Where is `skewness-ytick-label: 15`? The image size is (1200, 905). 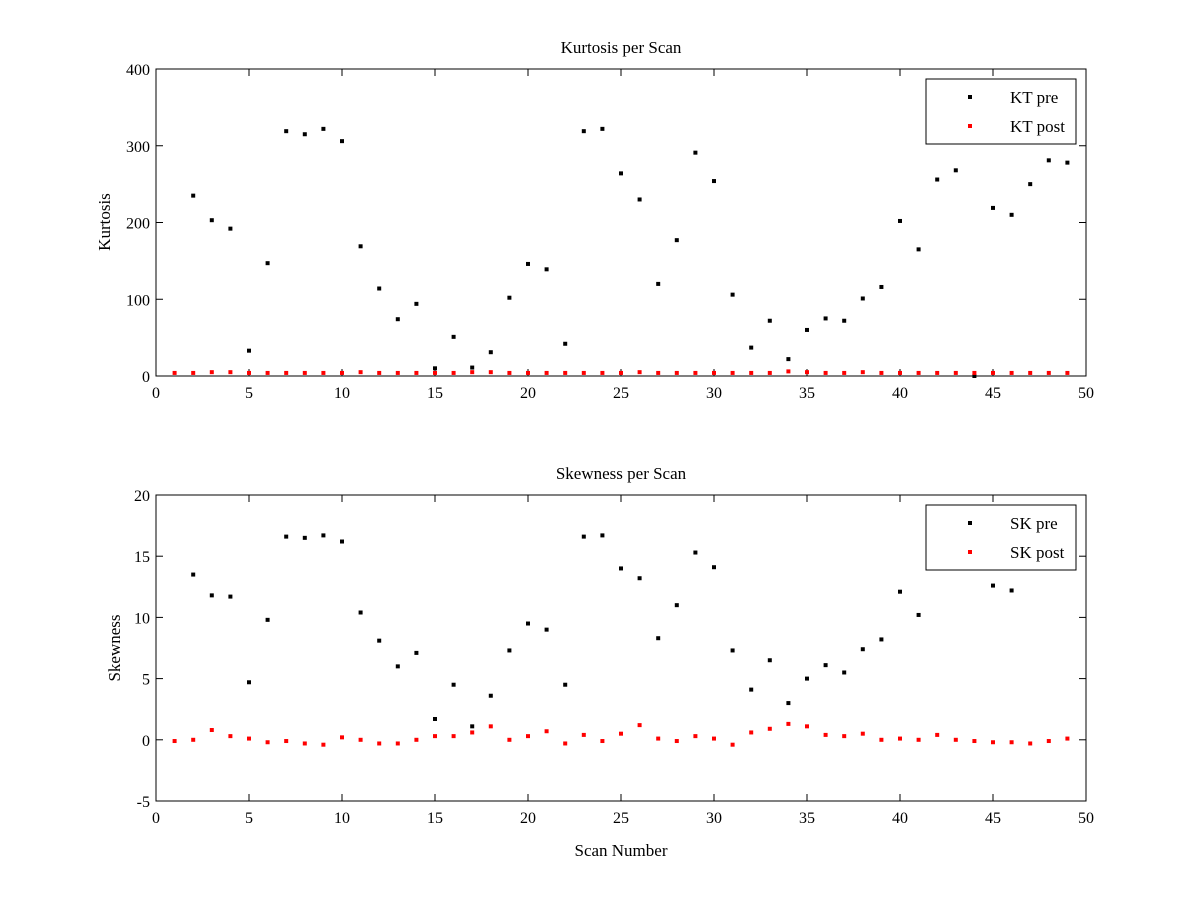
skewness-ytick-label: 15 is located at coordinates (142, 557).